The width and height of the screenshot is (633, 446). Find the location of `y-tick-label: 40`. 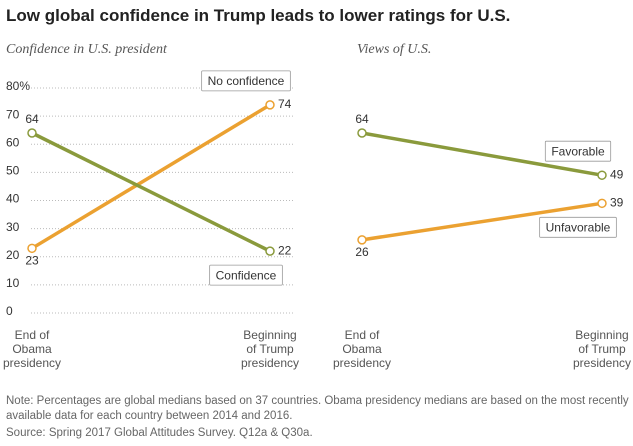

y-tick-label: 40 is located at coordinates (13, 199).